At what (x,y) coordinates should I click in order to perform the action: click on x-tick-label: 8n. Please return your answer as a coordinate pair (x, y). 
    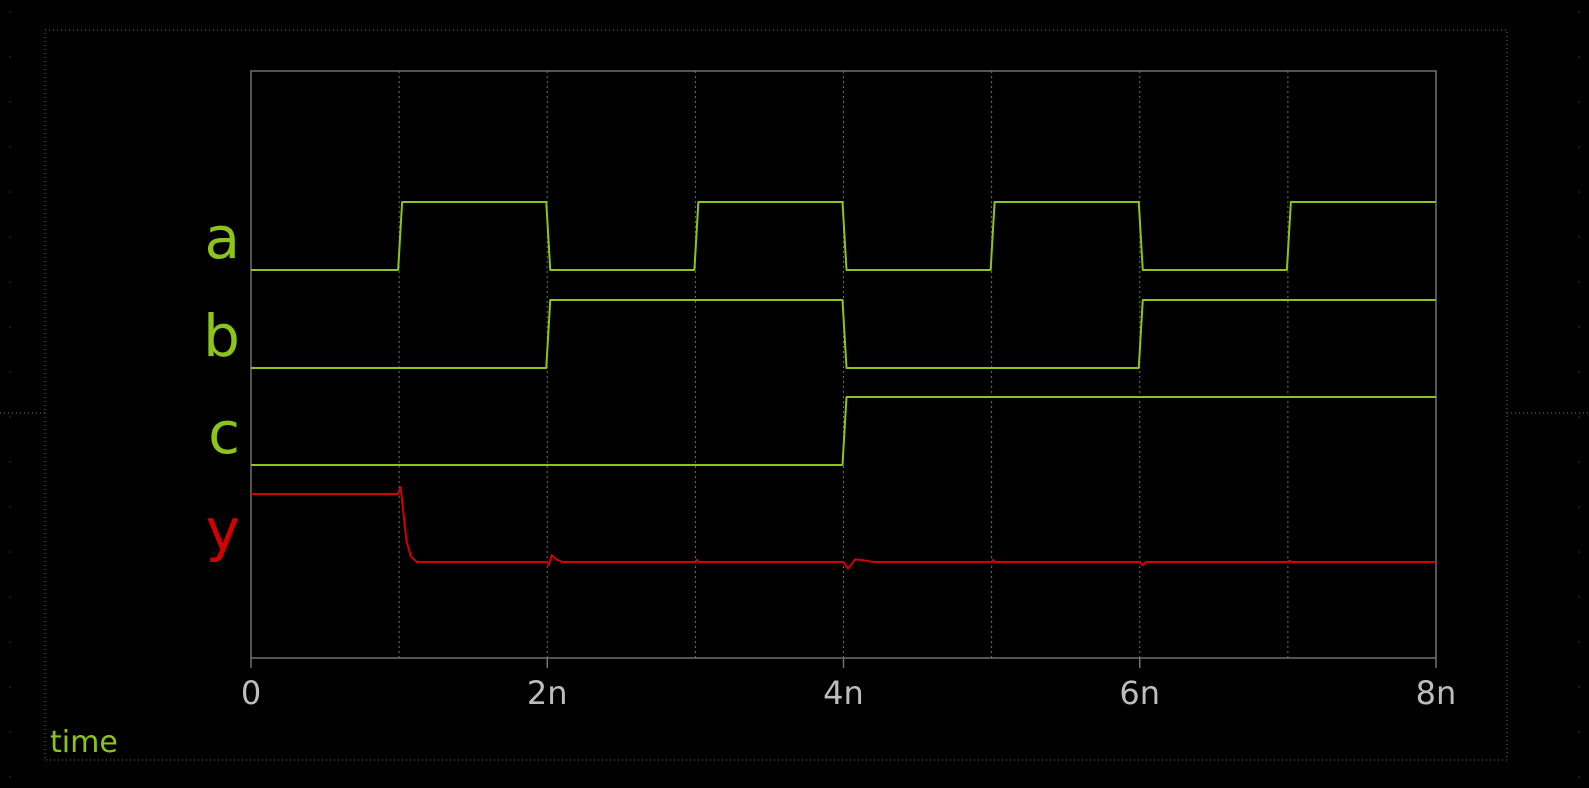
    Looking at the image, I should click on (1436, 693).